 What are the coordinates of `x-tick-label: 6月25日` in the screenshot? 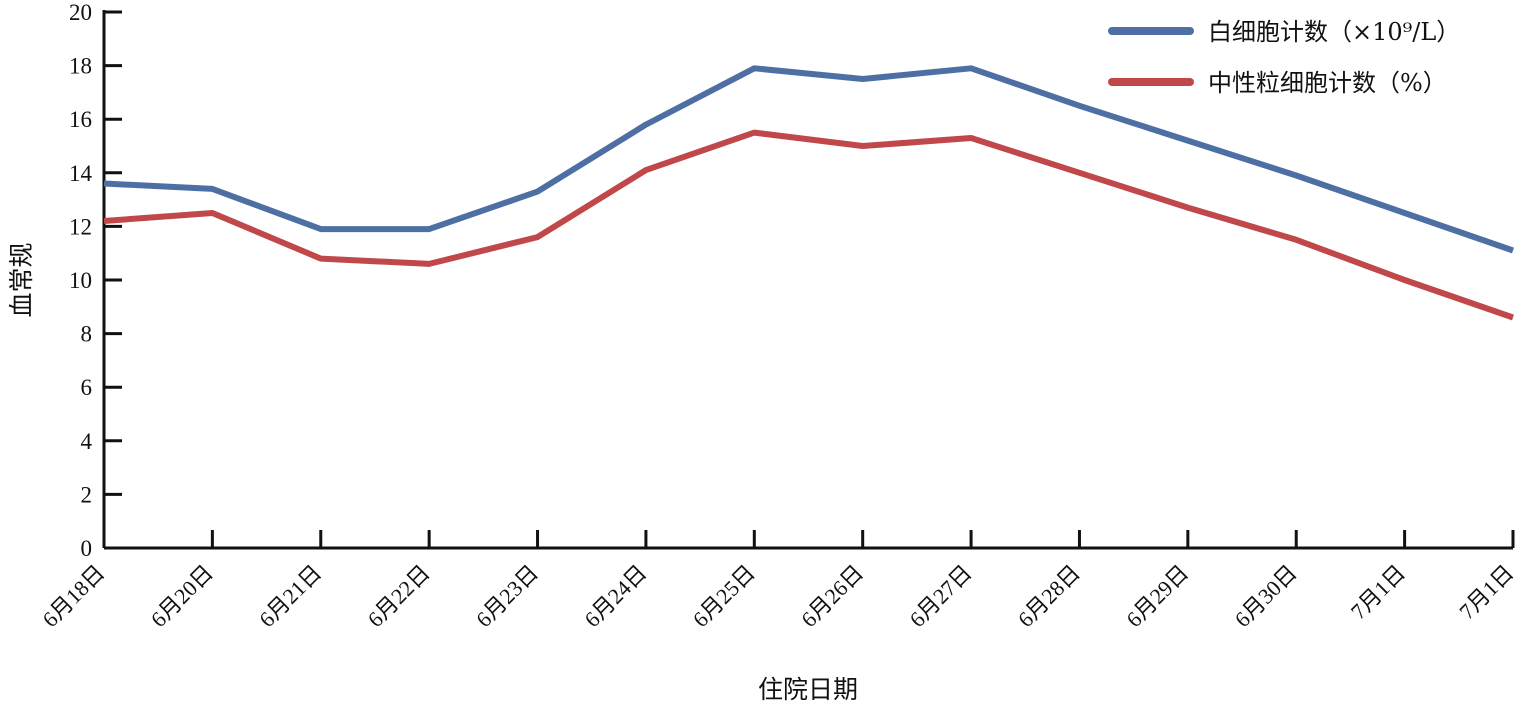 It's located at (724, 596).